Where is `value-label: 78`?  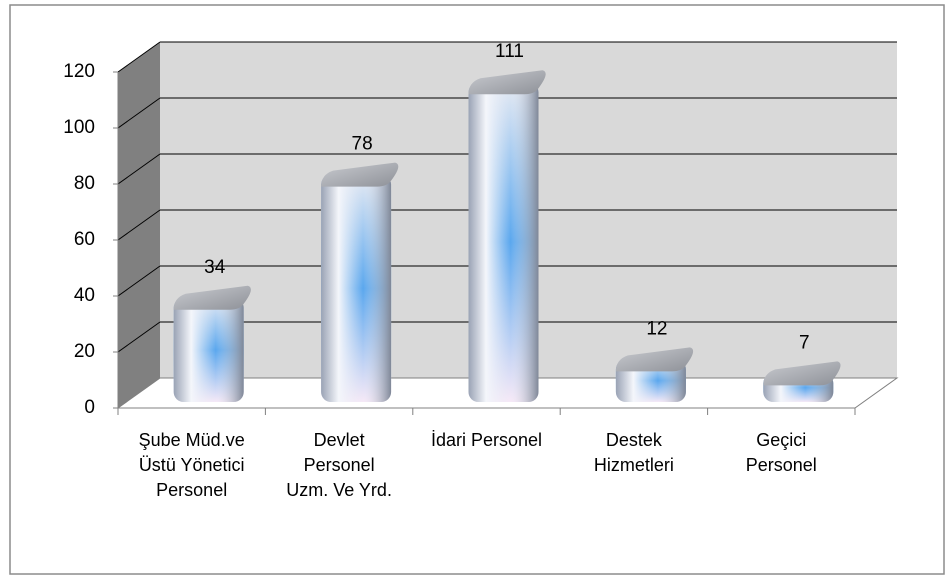 value-label: 78 is located at coordinates (362, 144).